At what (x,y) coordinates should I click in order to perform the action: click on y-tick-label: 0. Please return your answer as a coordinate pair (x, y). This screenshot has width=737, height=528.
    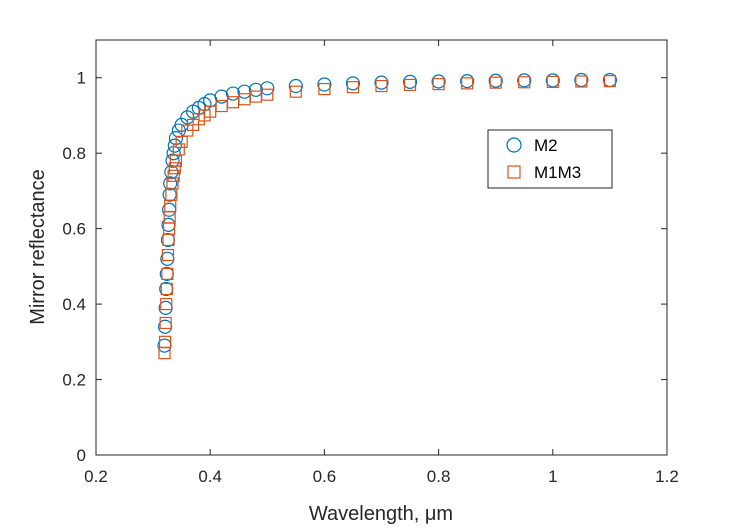
    Looking at the image, I should click on (81, 455).